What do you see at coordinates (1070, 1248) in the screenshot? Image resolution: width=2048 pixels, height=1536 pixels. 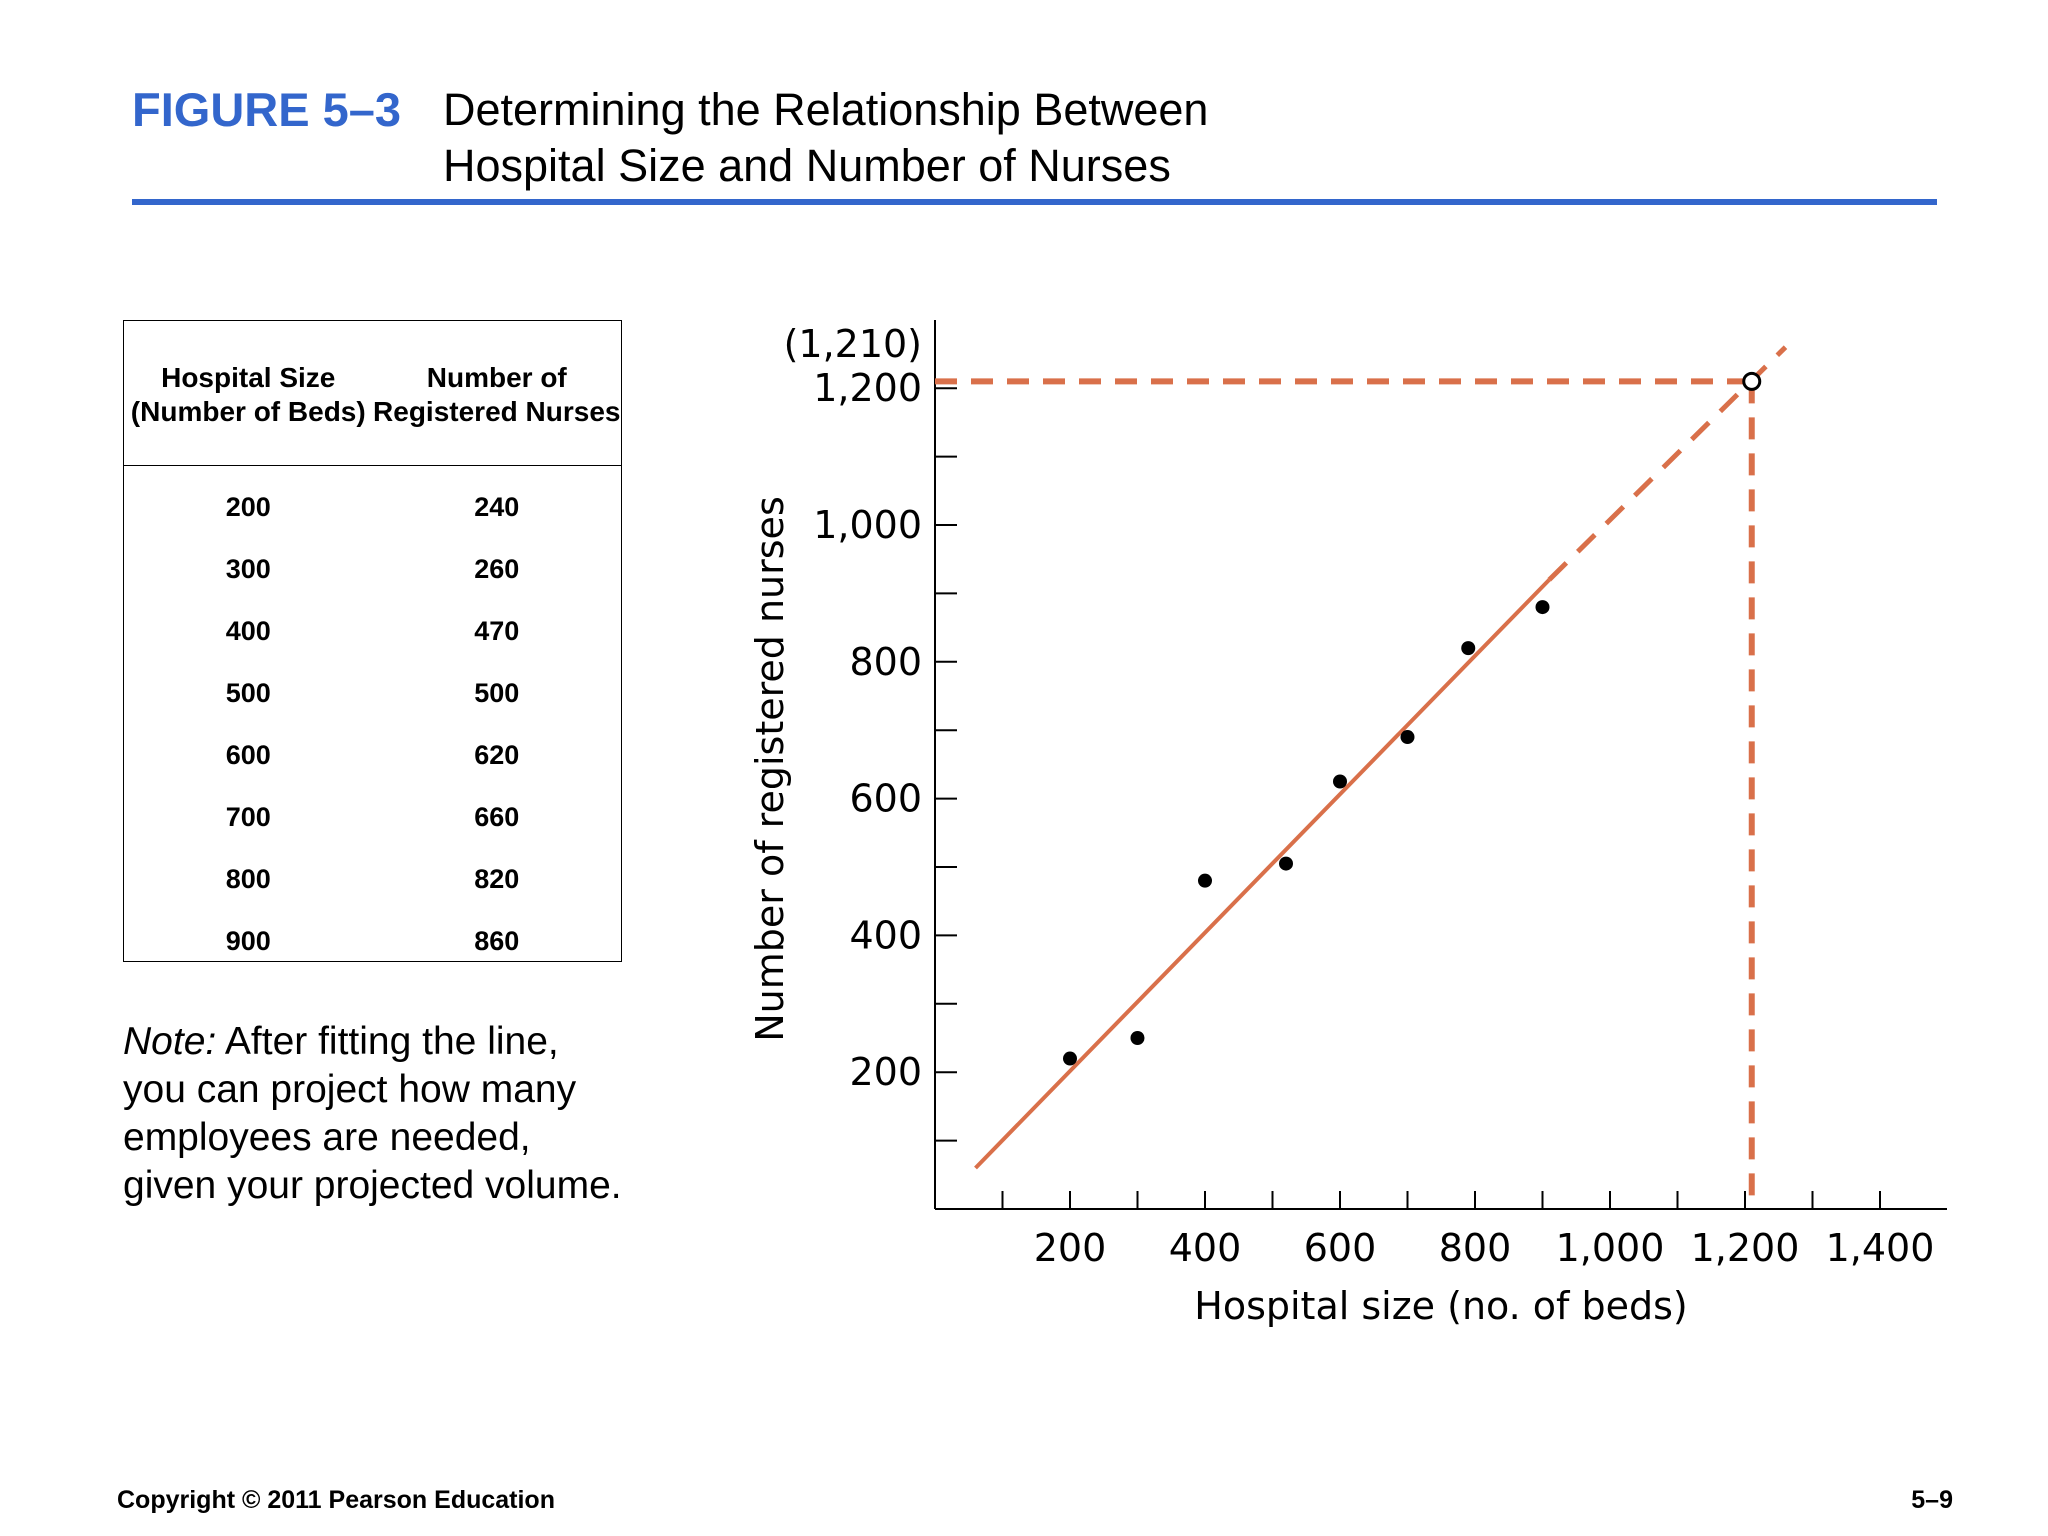 I see `x-tick-label: 200` at bounding box center [1070, 1248].